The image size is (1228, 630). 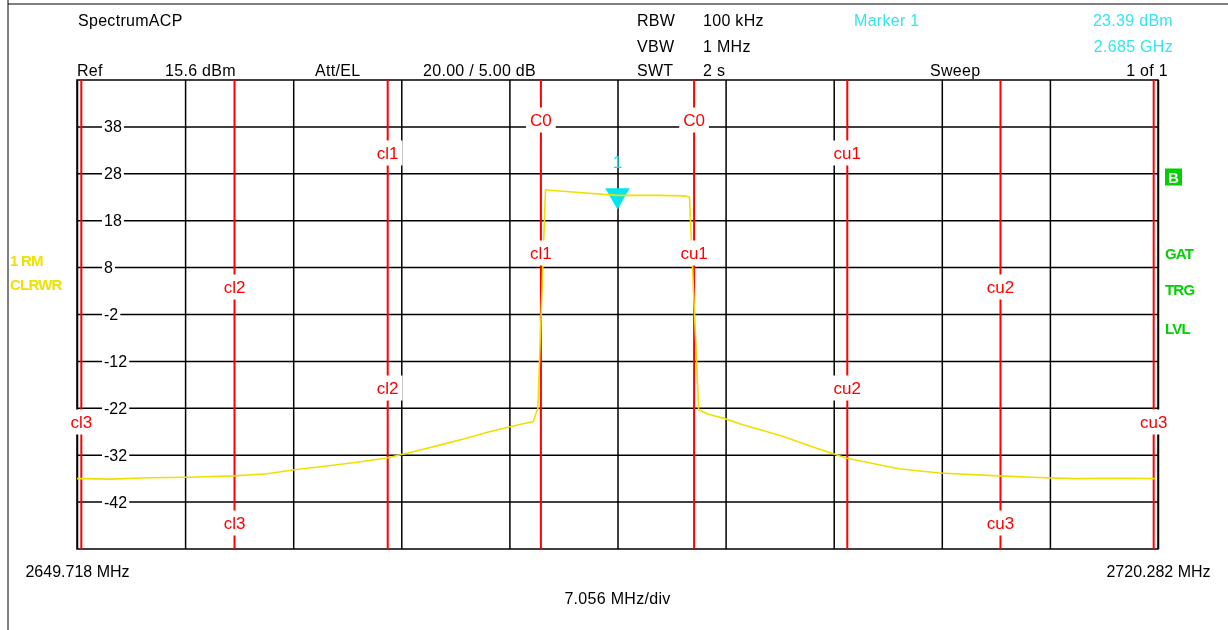 I want to click on y-tick-label: 38, so click(x=113, y=127).